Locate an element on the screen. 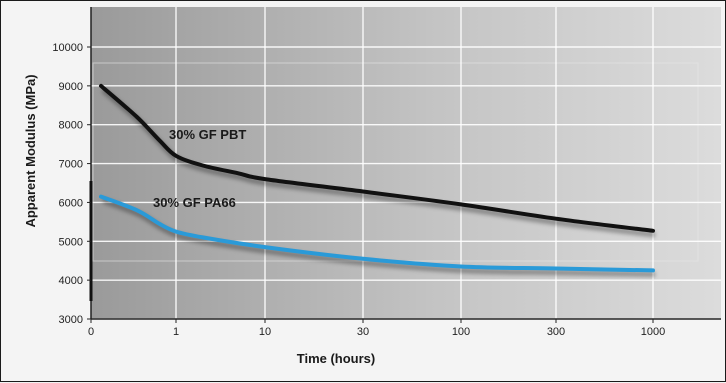  y-tick-label-7000: 7000 is located at coordinates (71, 165).